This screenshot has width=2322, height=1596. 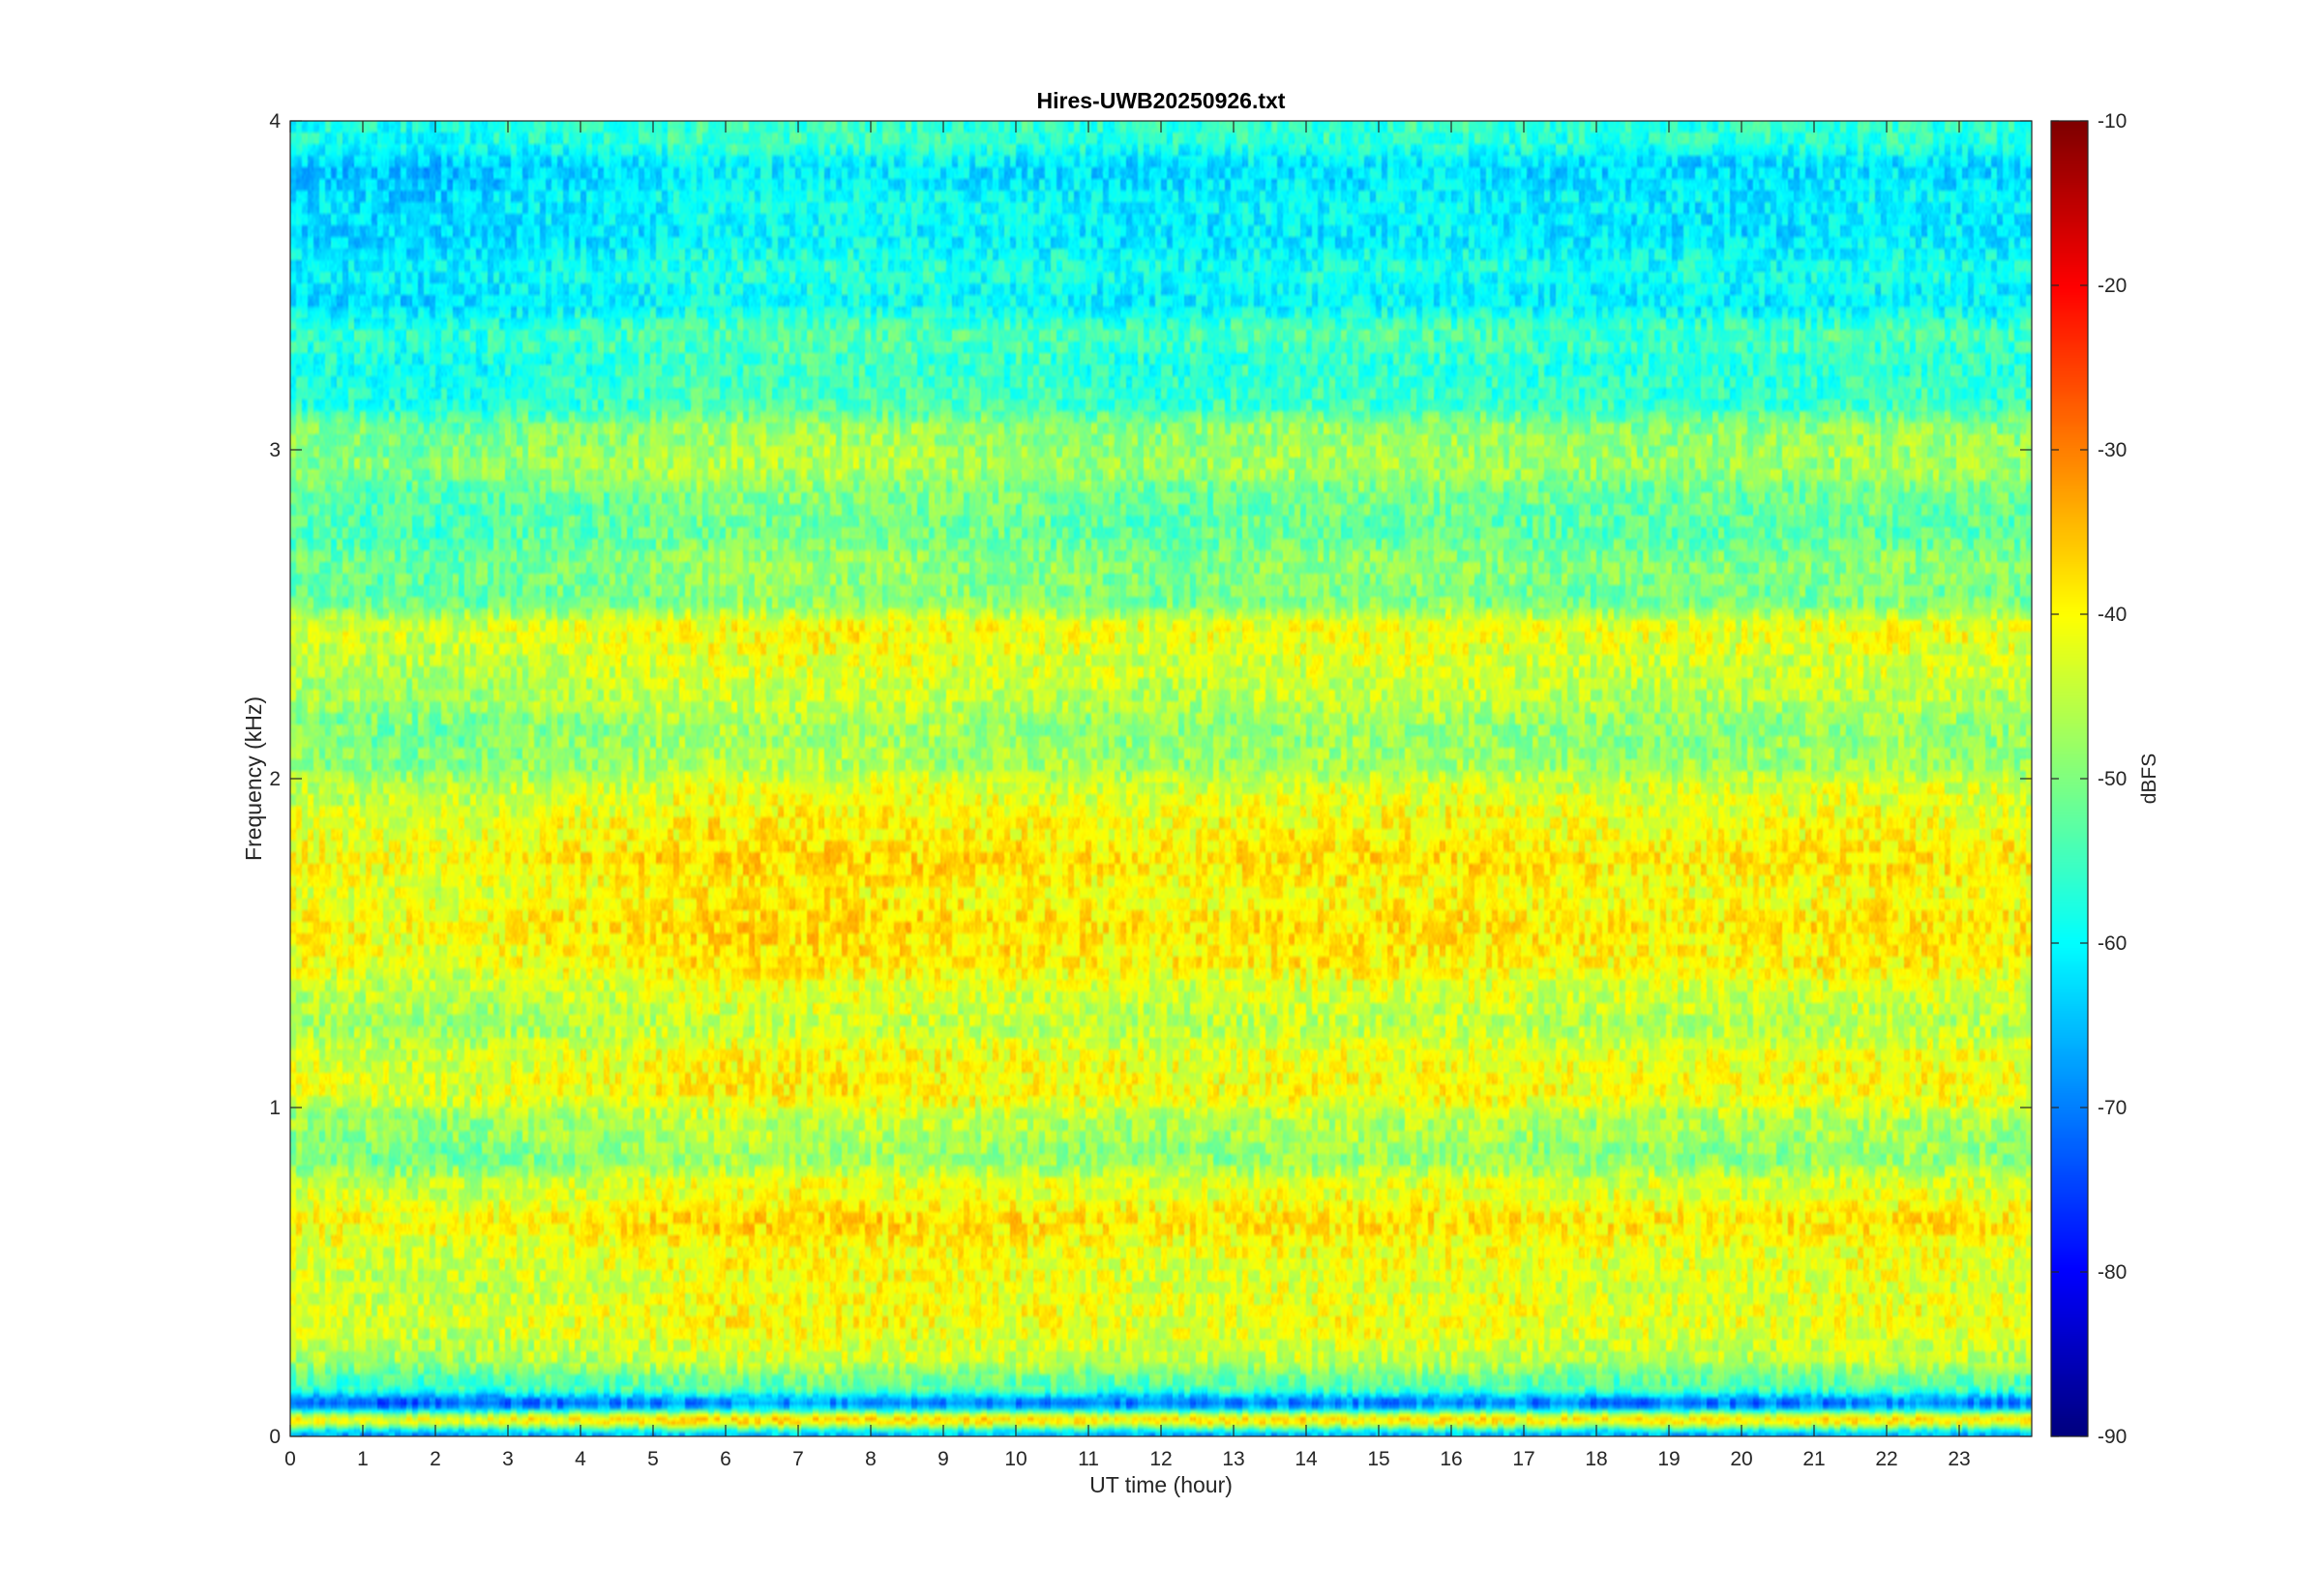 I want to click on colorbar-tick-label: -60, so click(x=2112, y=943).